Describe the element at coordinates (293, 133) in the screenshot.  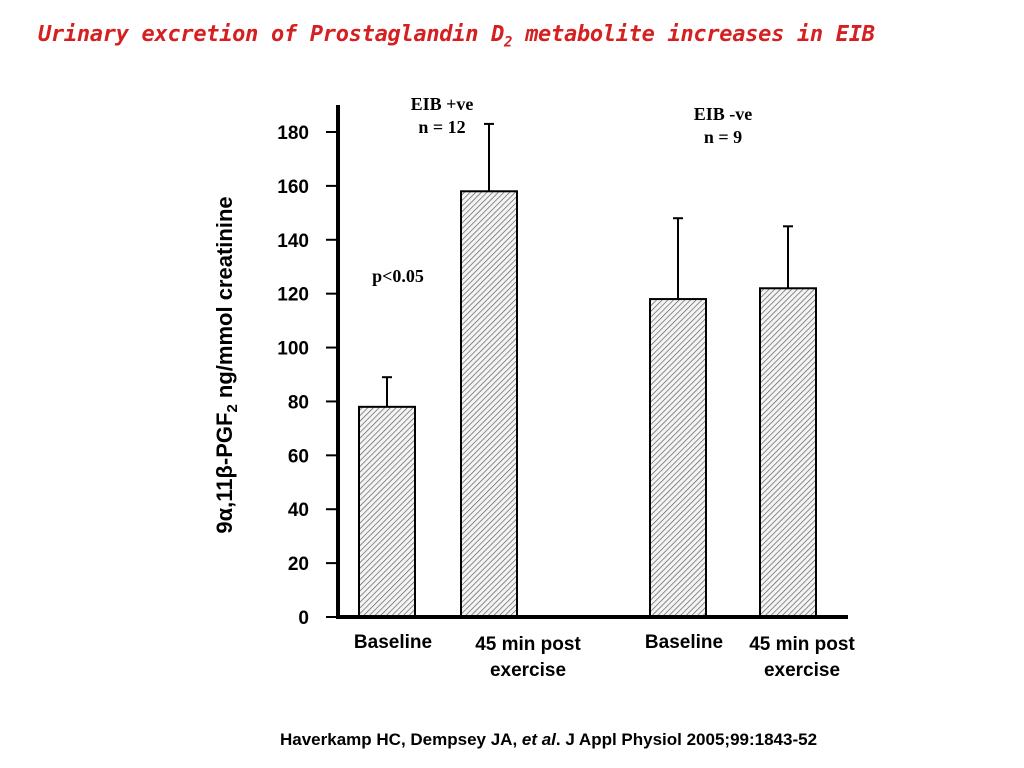
I see `y-tick-label-9: 180` at that location.